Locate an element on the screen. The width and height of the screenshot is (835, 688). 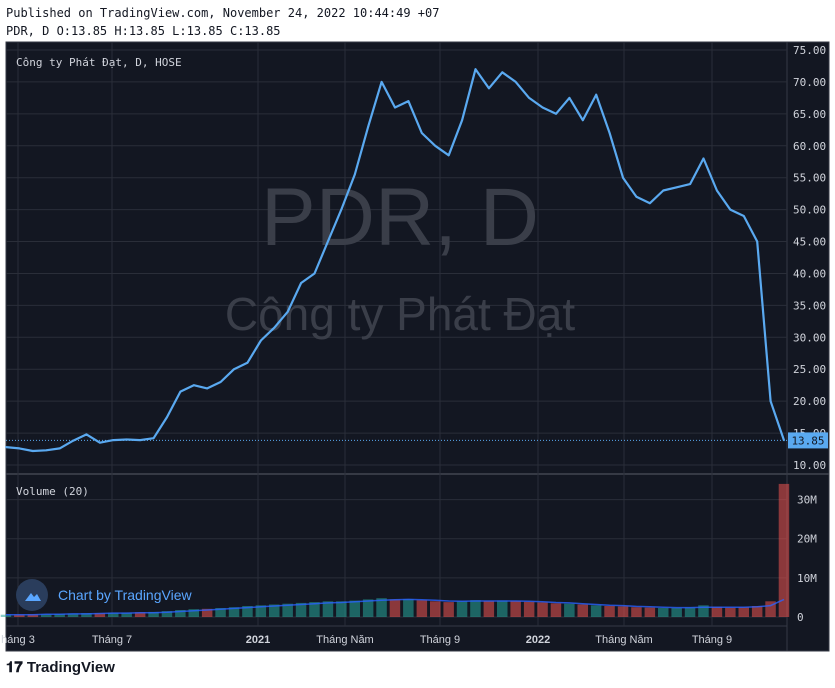
y-tick-label: 10.00 is located at coordinates (809, 465).